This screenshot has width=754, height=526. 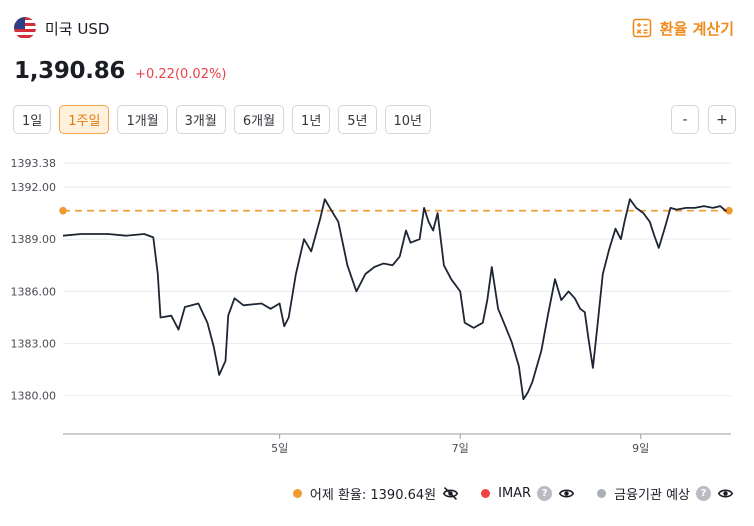 What do you see at coordinates (486, 493) in the screenshot?
I see `imar-dot` at bounding box center [486, 493].